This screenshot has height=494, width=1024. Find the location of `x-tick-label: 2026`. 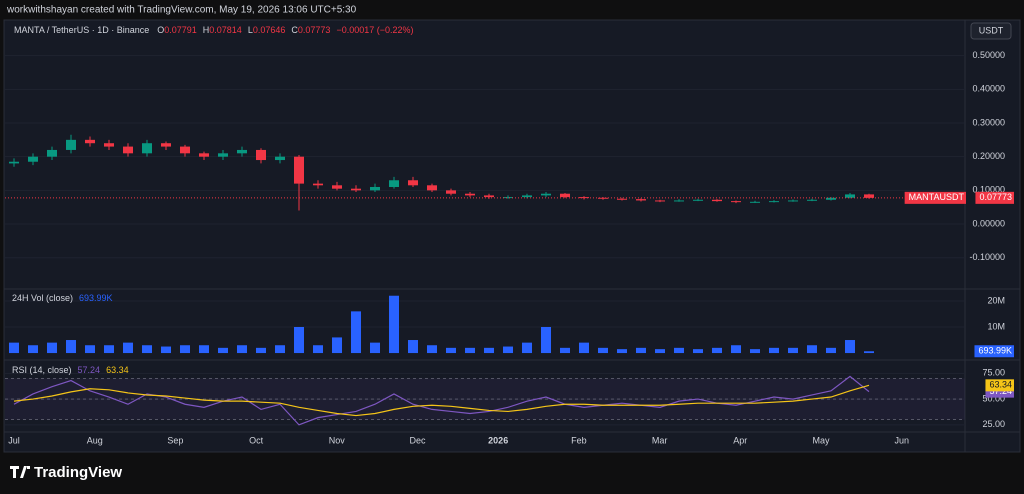

x-tick-label: 2026 is located at coordinates (498, 440).